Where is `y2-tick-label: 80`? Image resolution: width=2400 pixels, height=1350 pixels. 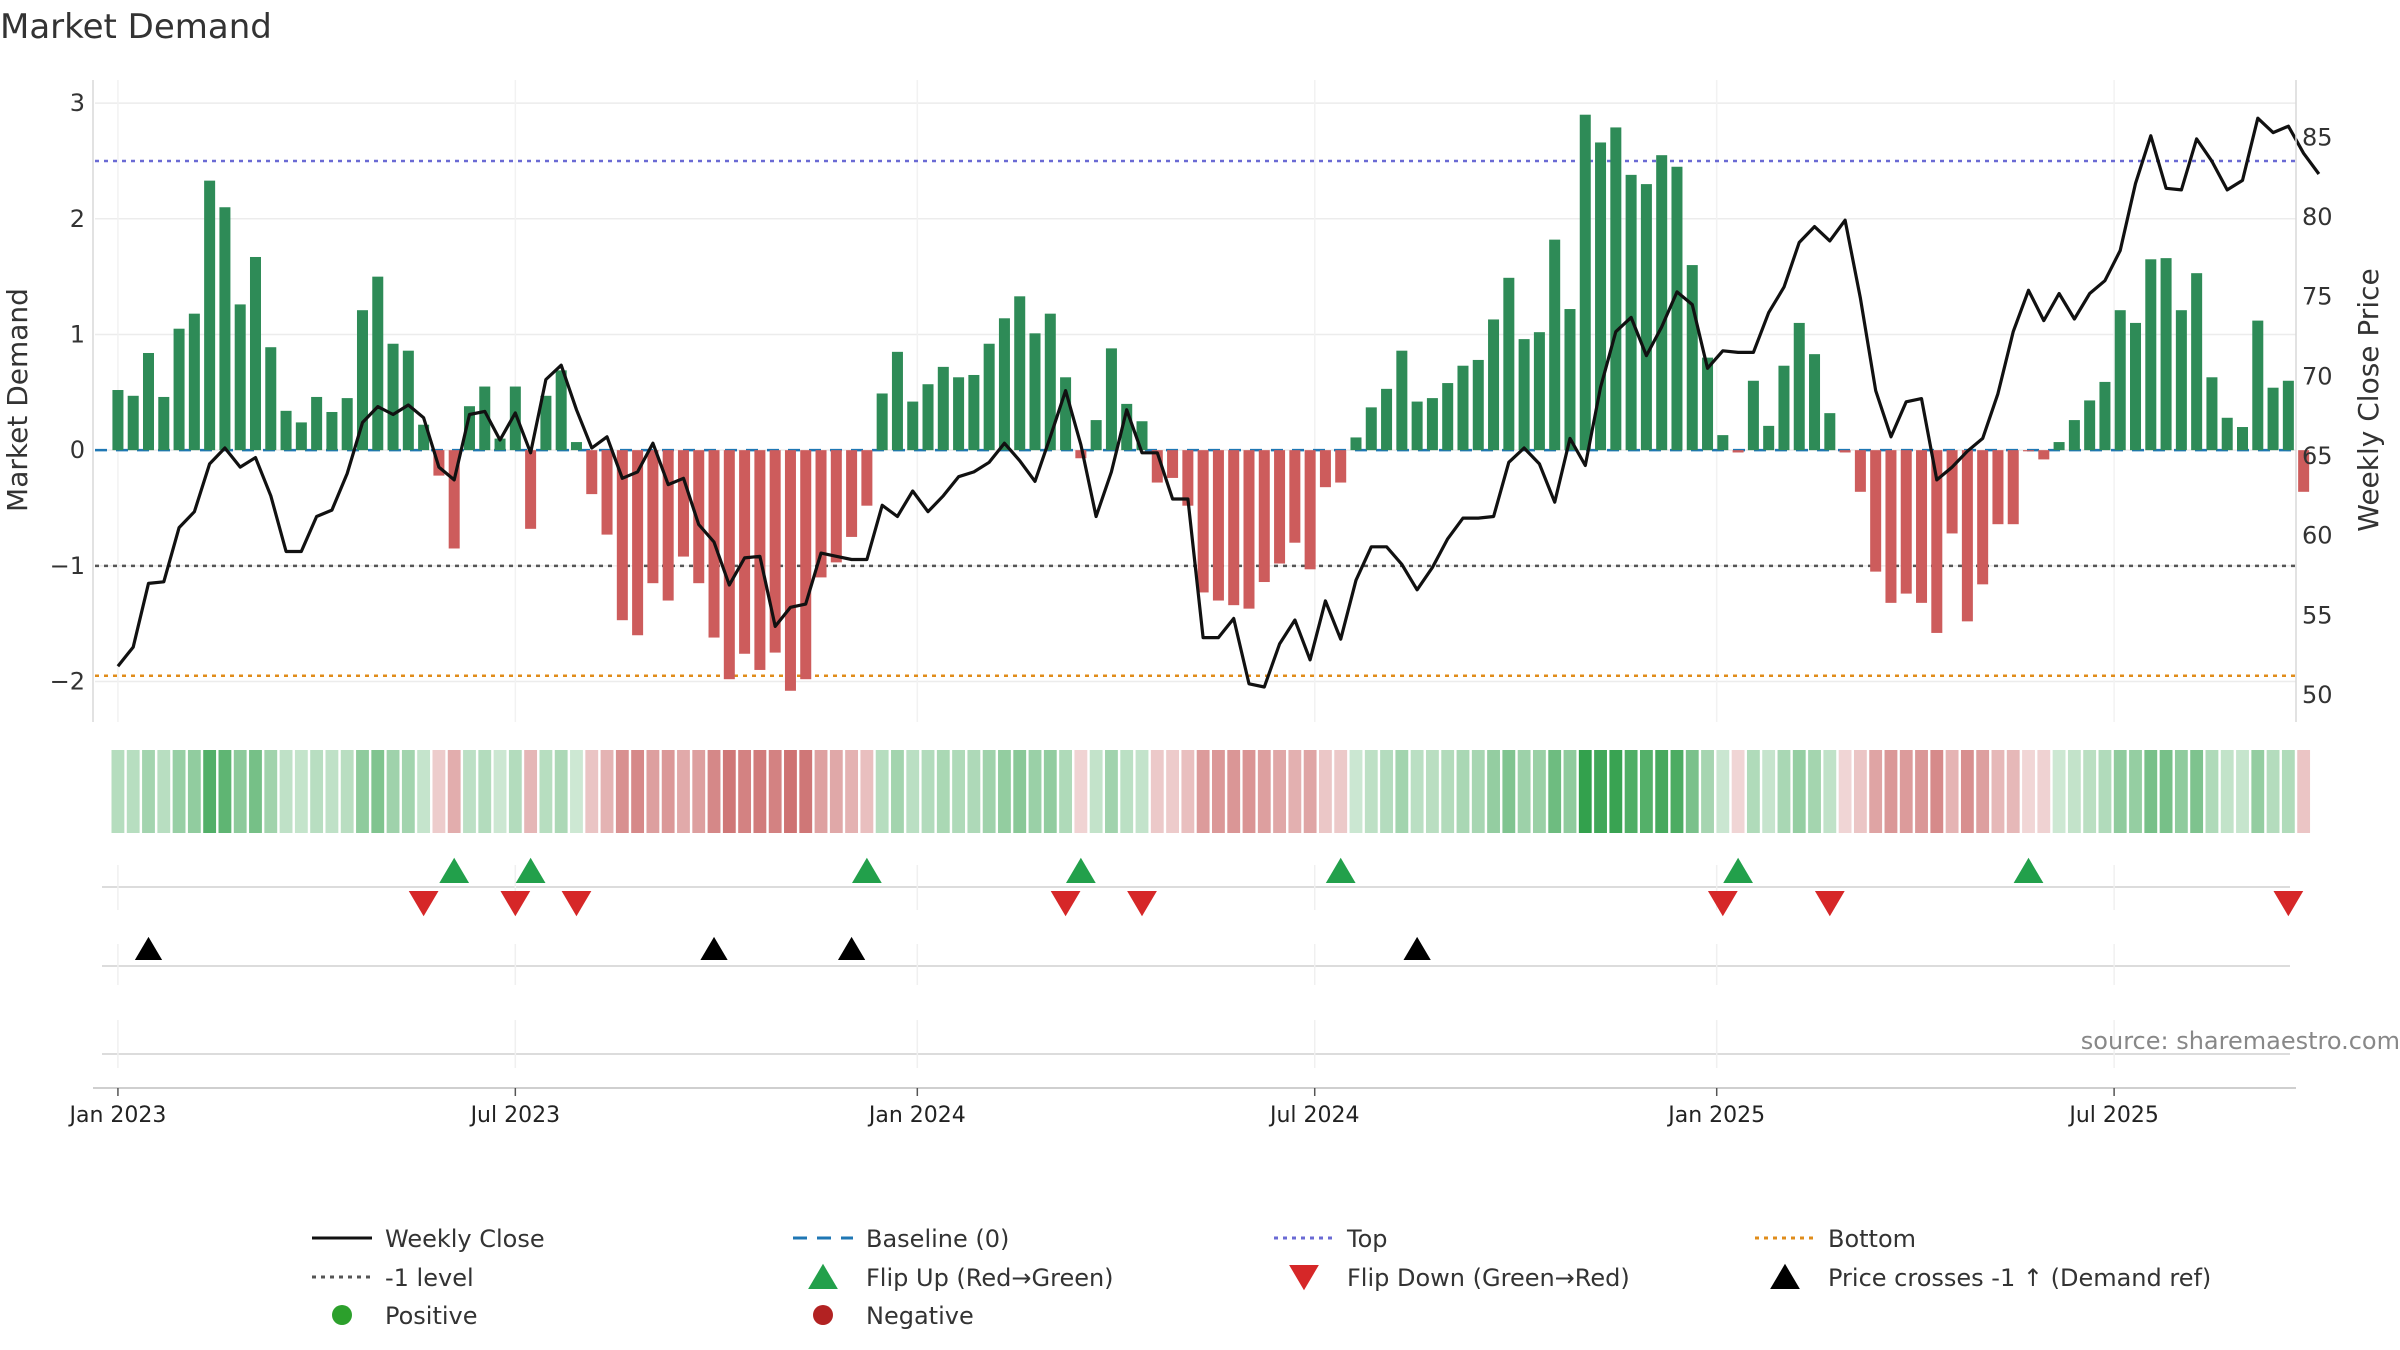 y2-tick-label: 80 is located at coordinates (2317, 217).